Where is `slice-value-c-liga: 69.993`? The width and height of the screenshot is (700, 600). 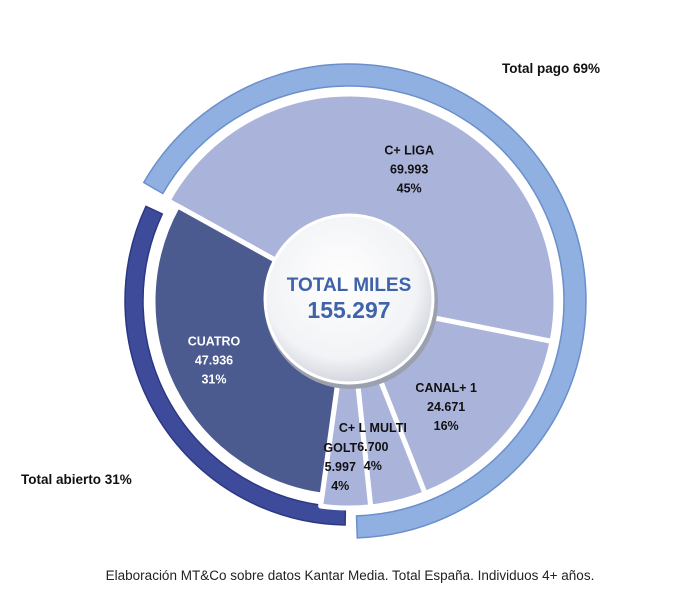 slice-value-c-liga: 69.993 is located at coordinates (409, 170).